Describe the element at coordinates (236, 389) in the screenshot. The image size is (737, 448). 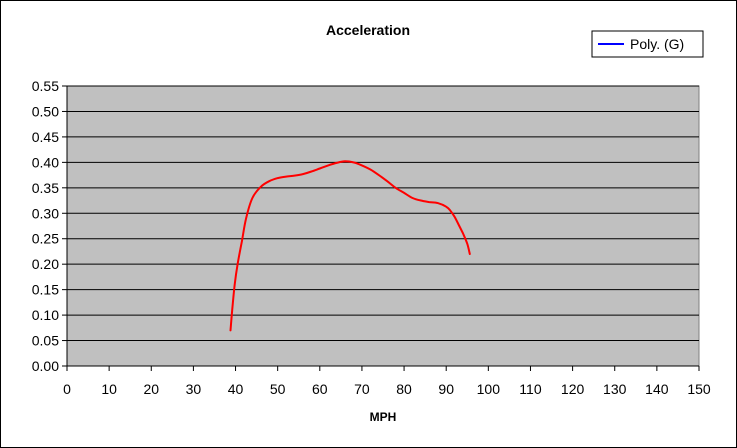
I see `x-tick-label: 40` at that location.